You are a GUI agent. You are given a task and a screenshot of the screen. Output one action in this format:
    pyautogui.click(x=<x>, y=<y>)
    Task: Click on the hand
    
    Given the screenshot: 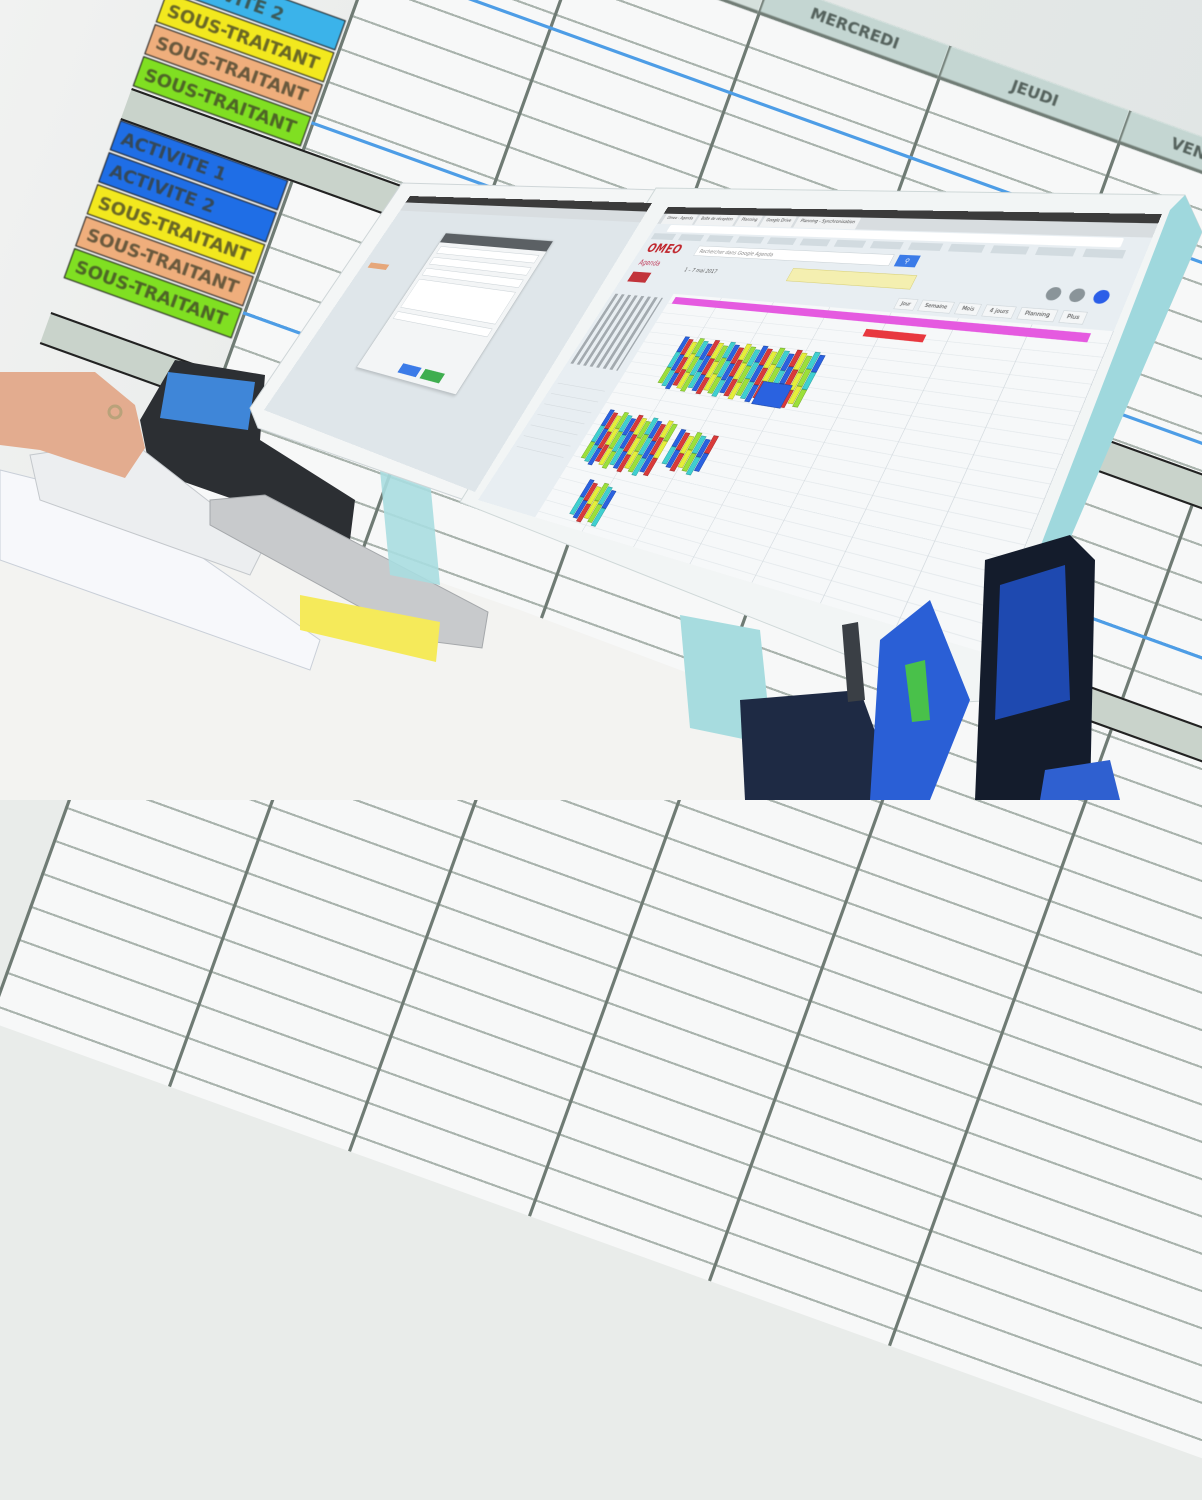 What is the action you would take?
    pyautogui.click(x=72, y=425)
    